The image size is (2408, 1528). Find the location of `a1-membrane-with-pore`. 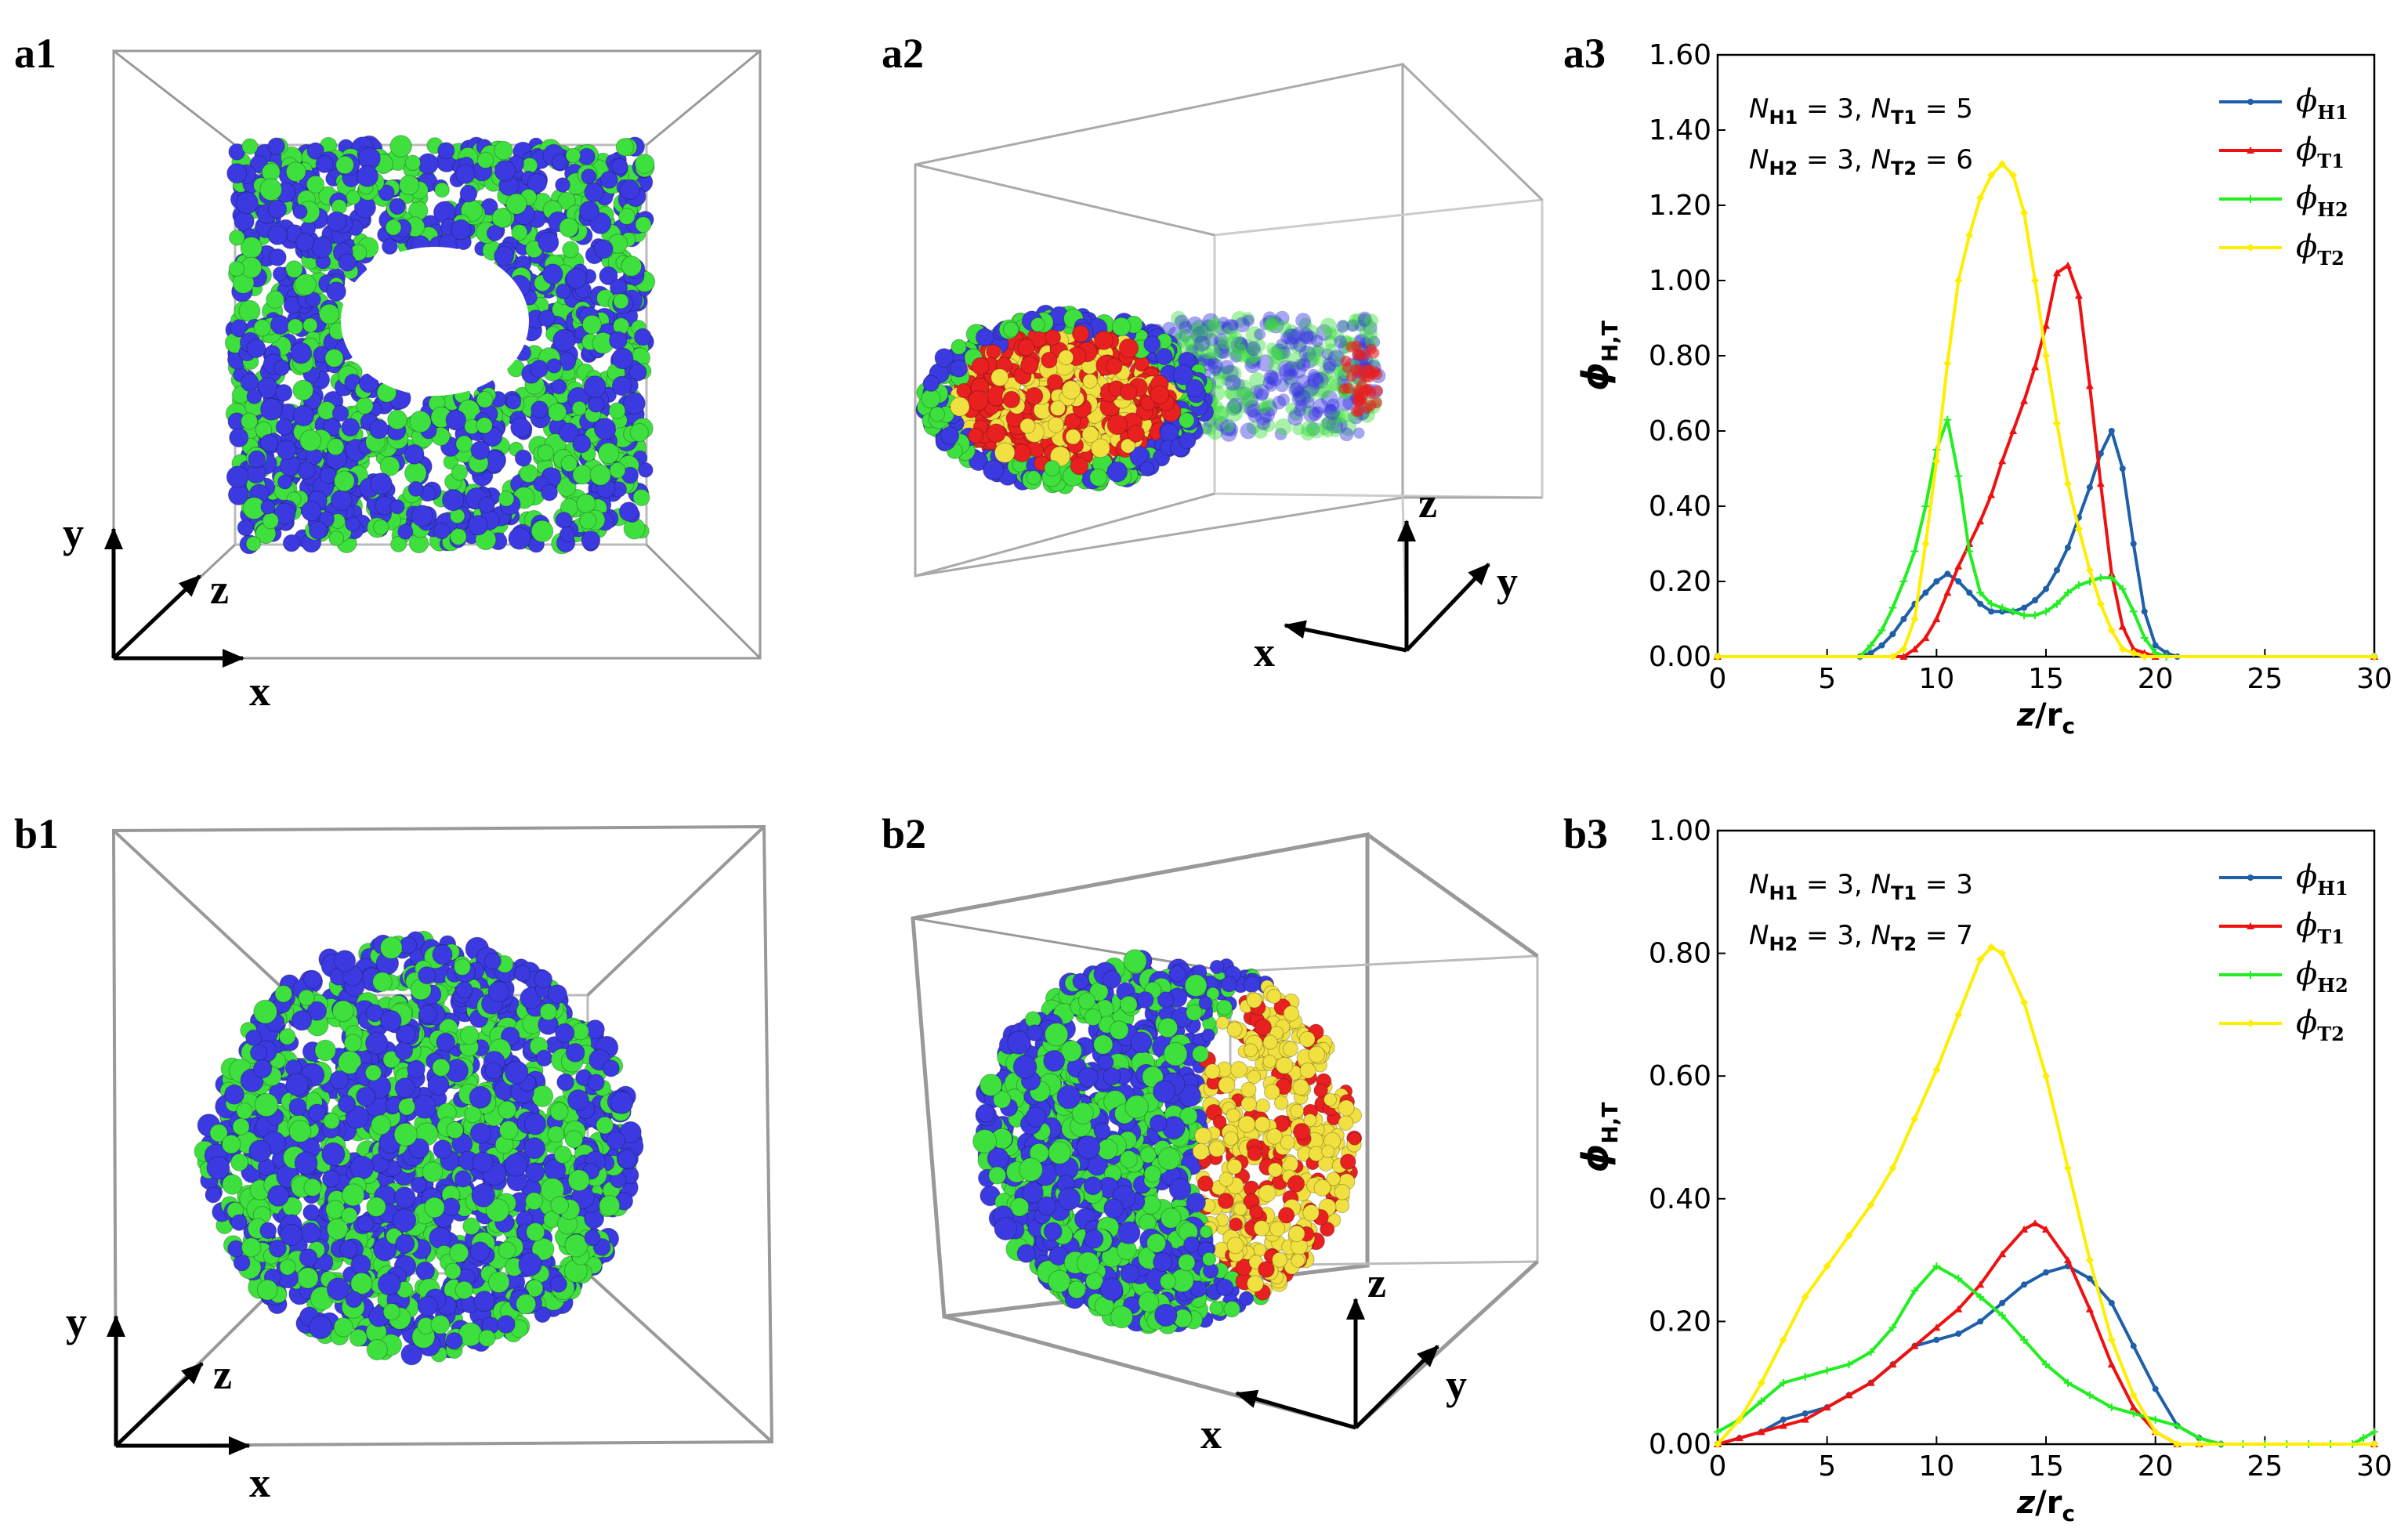

a1-membrane-with-pore is located at coordinates (440, 345).